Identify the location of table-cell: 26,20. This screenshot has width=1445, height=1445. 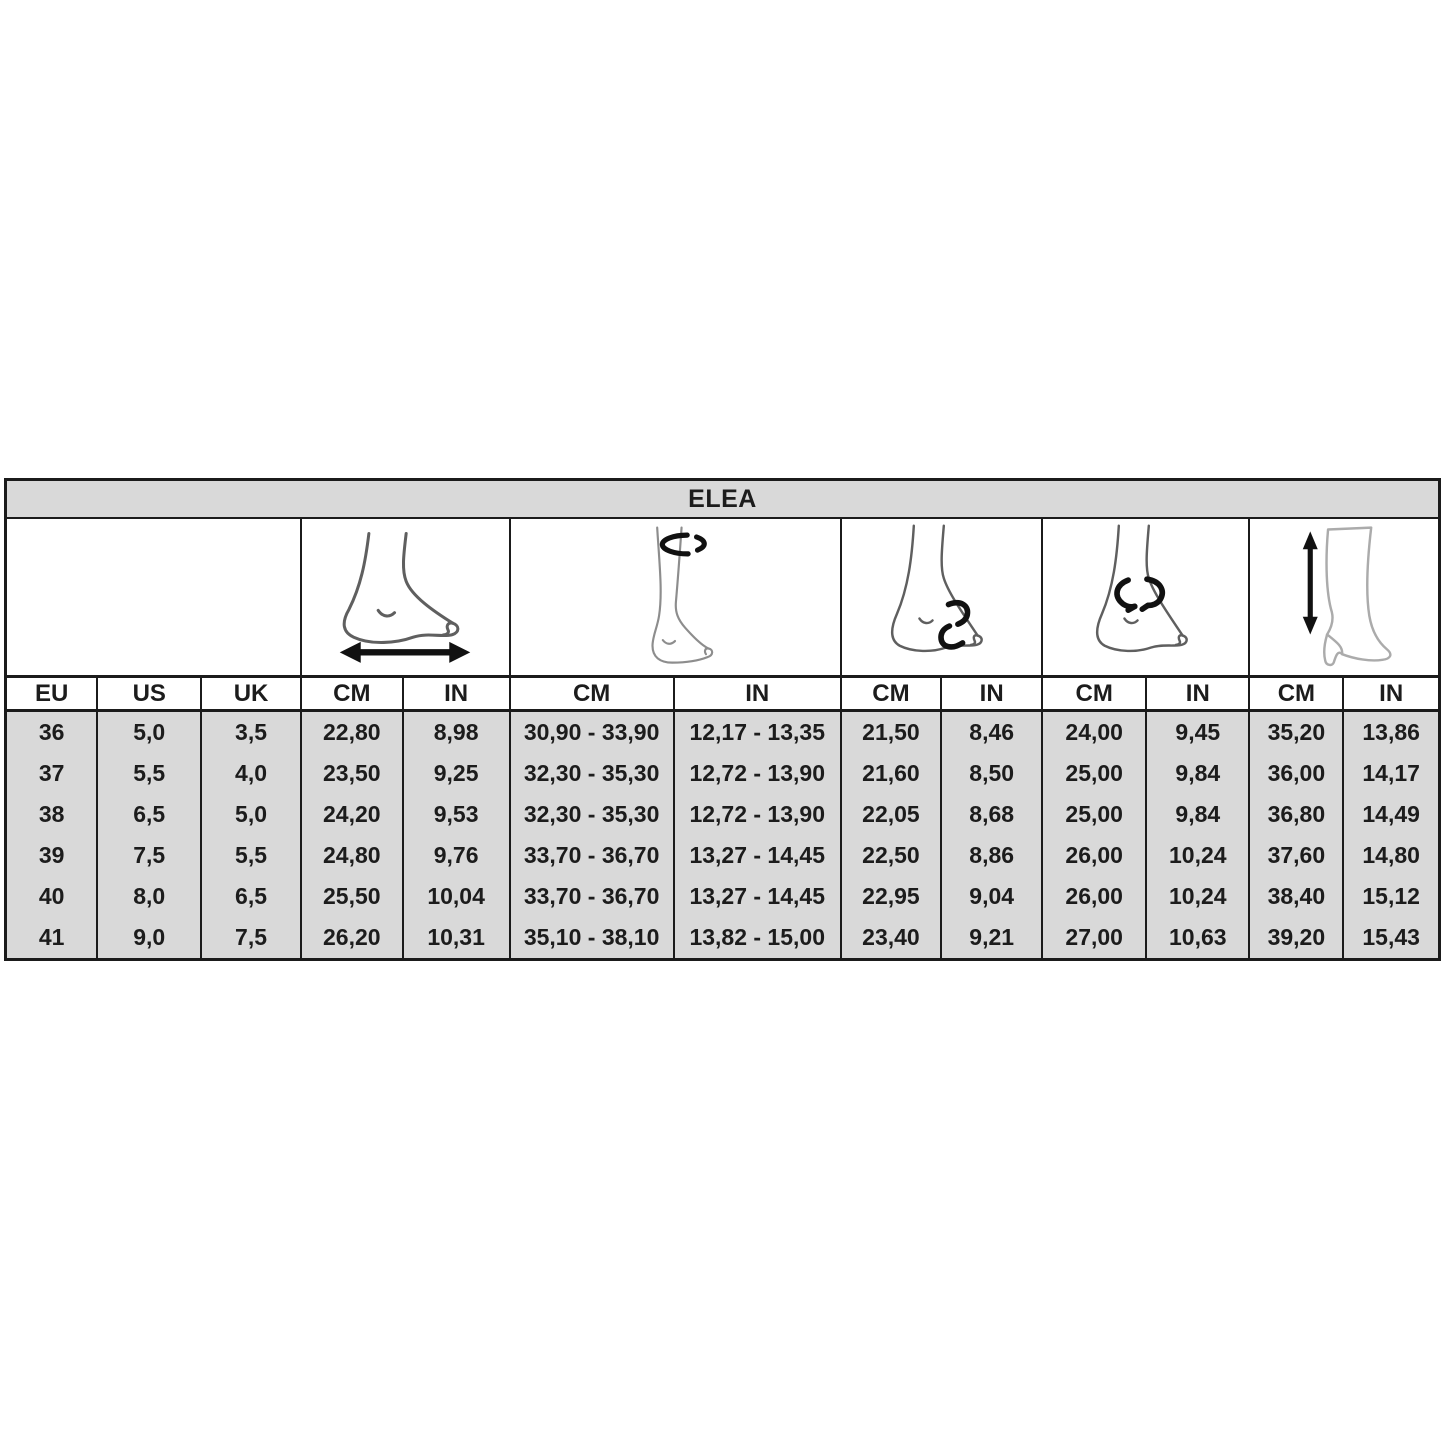
(351, 938).